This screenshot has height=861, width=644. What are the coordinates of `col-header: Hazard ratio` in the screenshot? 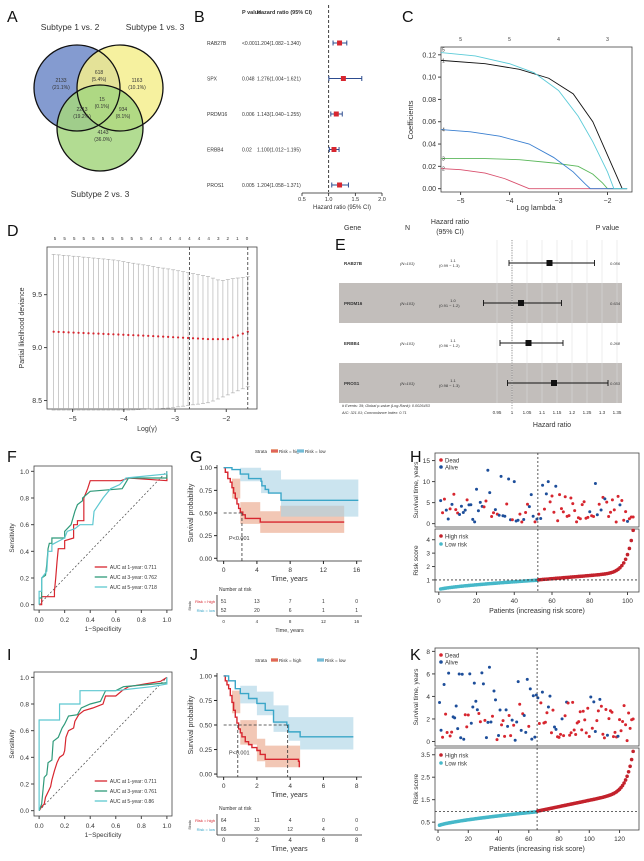 It's located at (450, 222).